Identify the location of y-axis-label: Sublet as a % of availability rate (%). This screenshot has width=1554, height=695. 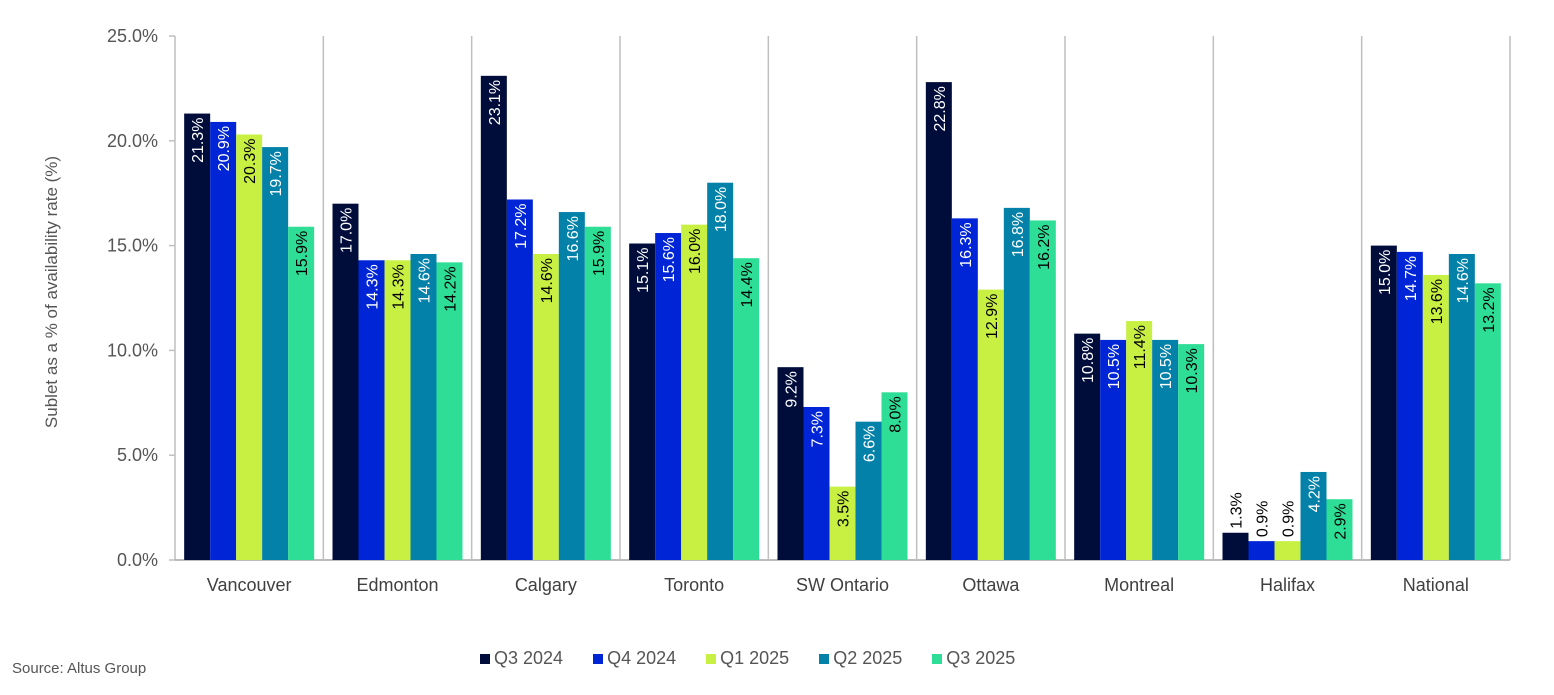
(51, 292).